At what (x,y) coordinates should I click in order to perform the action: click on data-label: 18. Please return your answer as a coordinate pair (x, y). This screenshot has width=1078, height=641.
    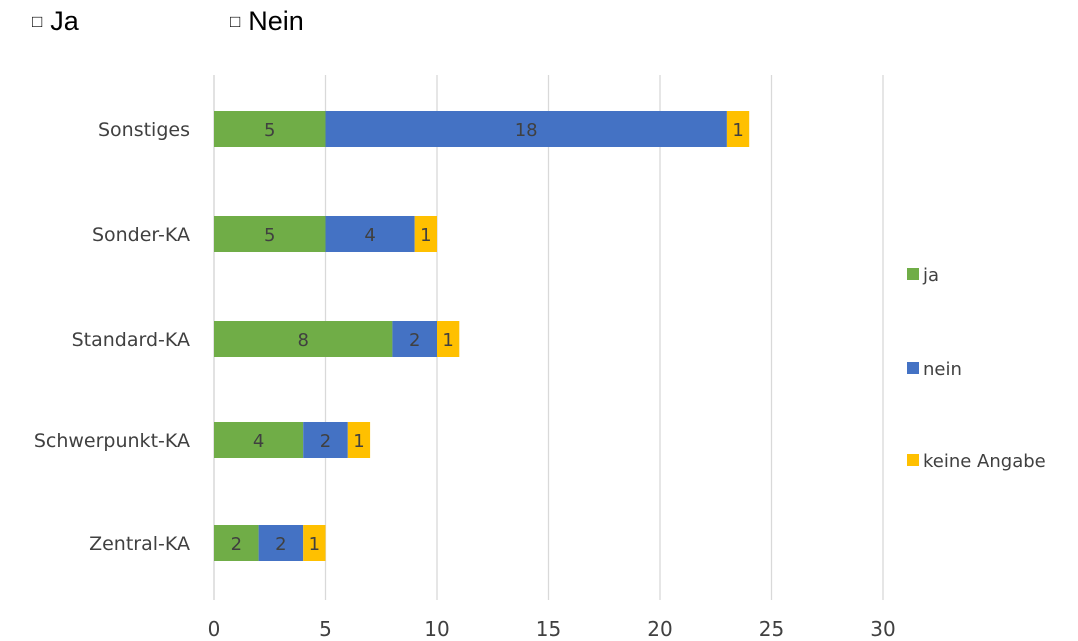
    Looking at the image, I should click on (526, 130).